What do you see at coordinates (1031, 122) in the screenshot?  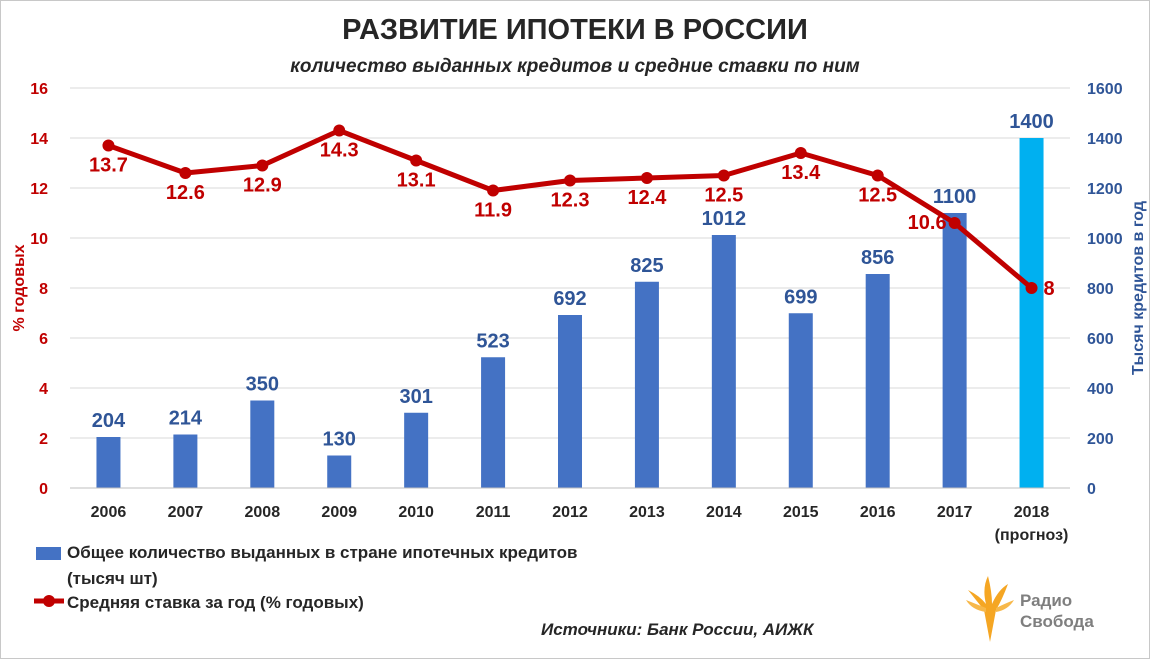 I see `bar-value-label: 1400` at bounding box center [1031, 122].